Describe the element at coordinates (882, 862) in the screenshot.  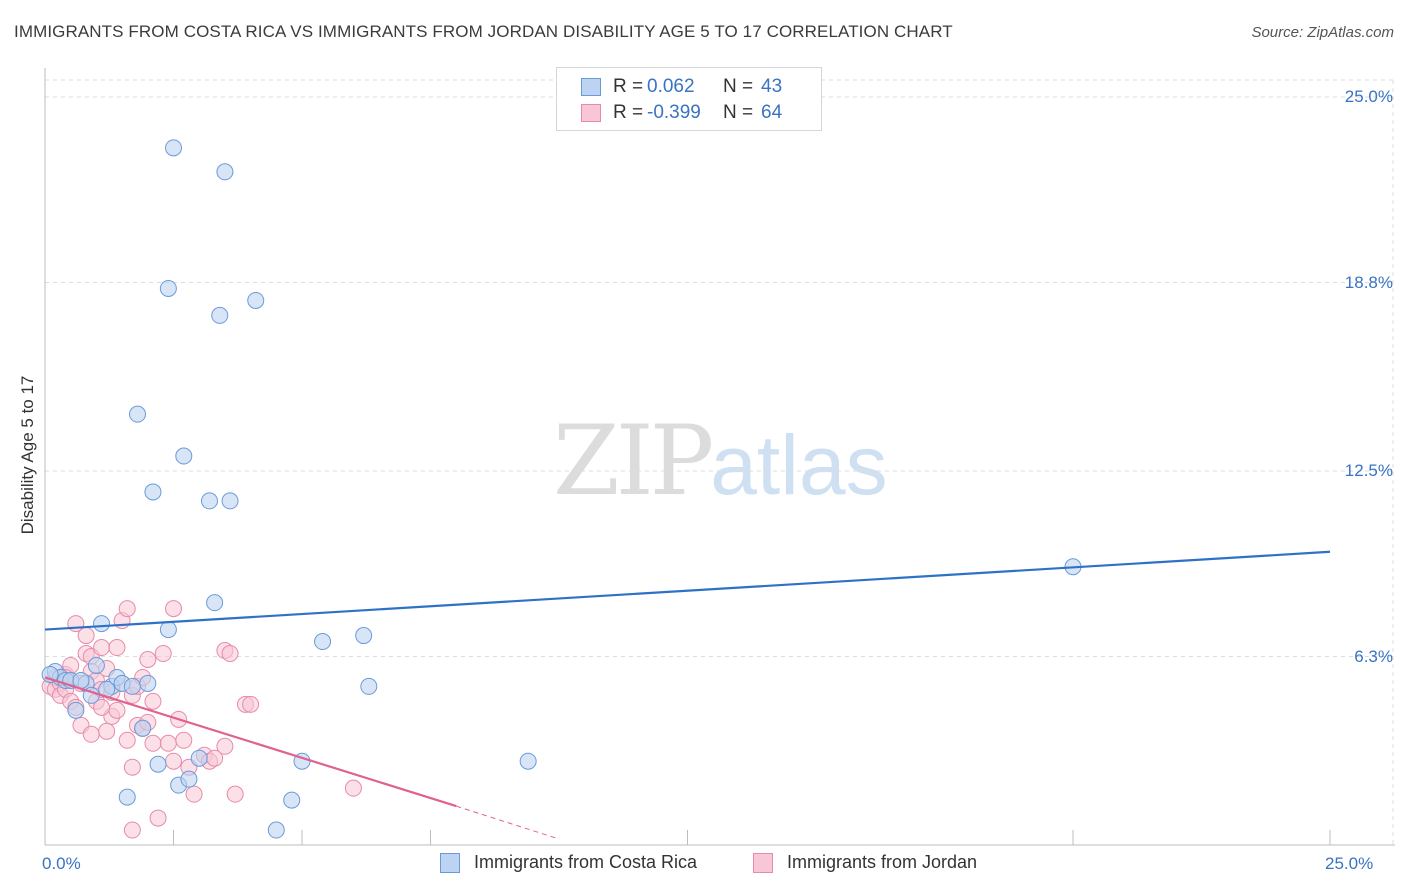
I see `legend-label-jordan: Immigrants from Jordan` at that location.